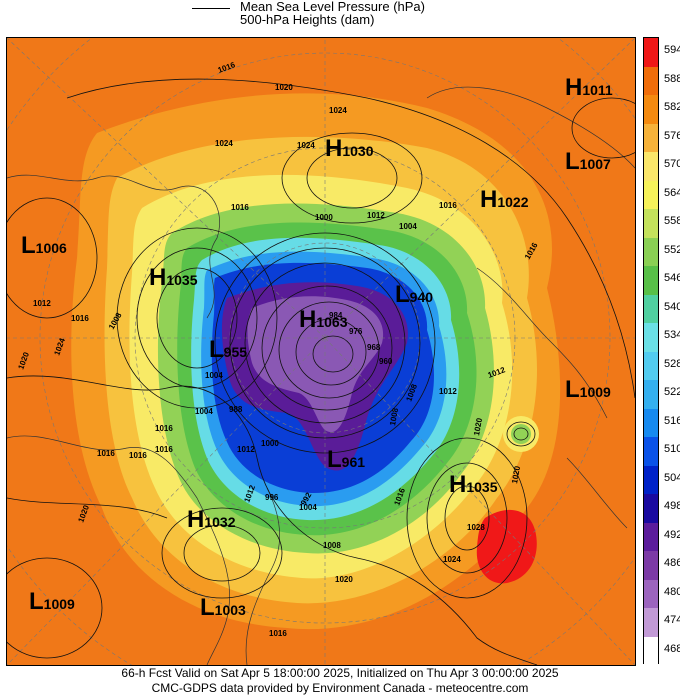  What do you see at coordinates (332, 7) in the screenshot?
I see `legend-mslp-label: Mean Sea Level Pressure (hPa)` at bounding box center [332, 7].